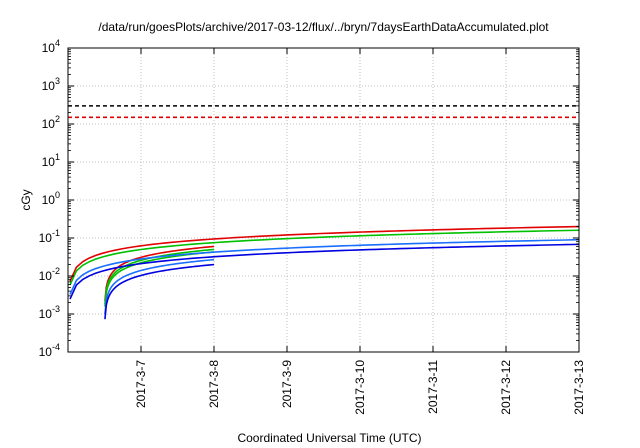  I want to click on y-tick-label: 10⁻⁴, so click(49, 350).